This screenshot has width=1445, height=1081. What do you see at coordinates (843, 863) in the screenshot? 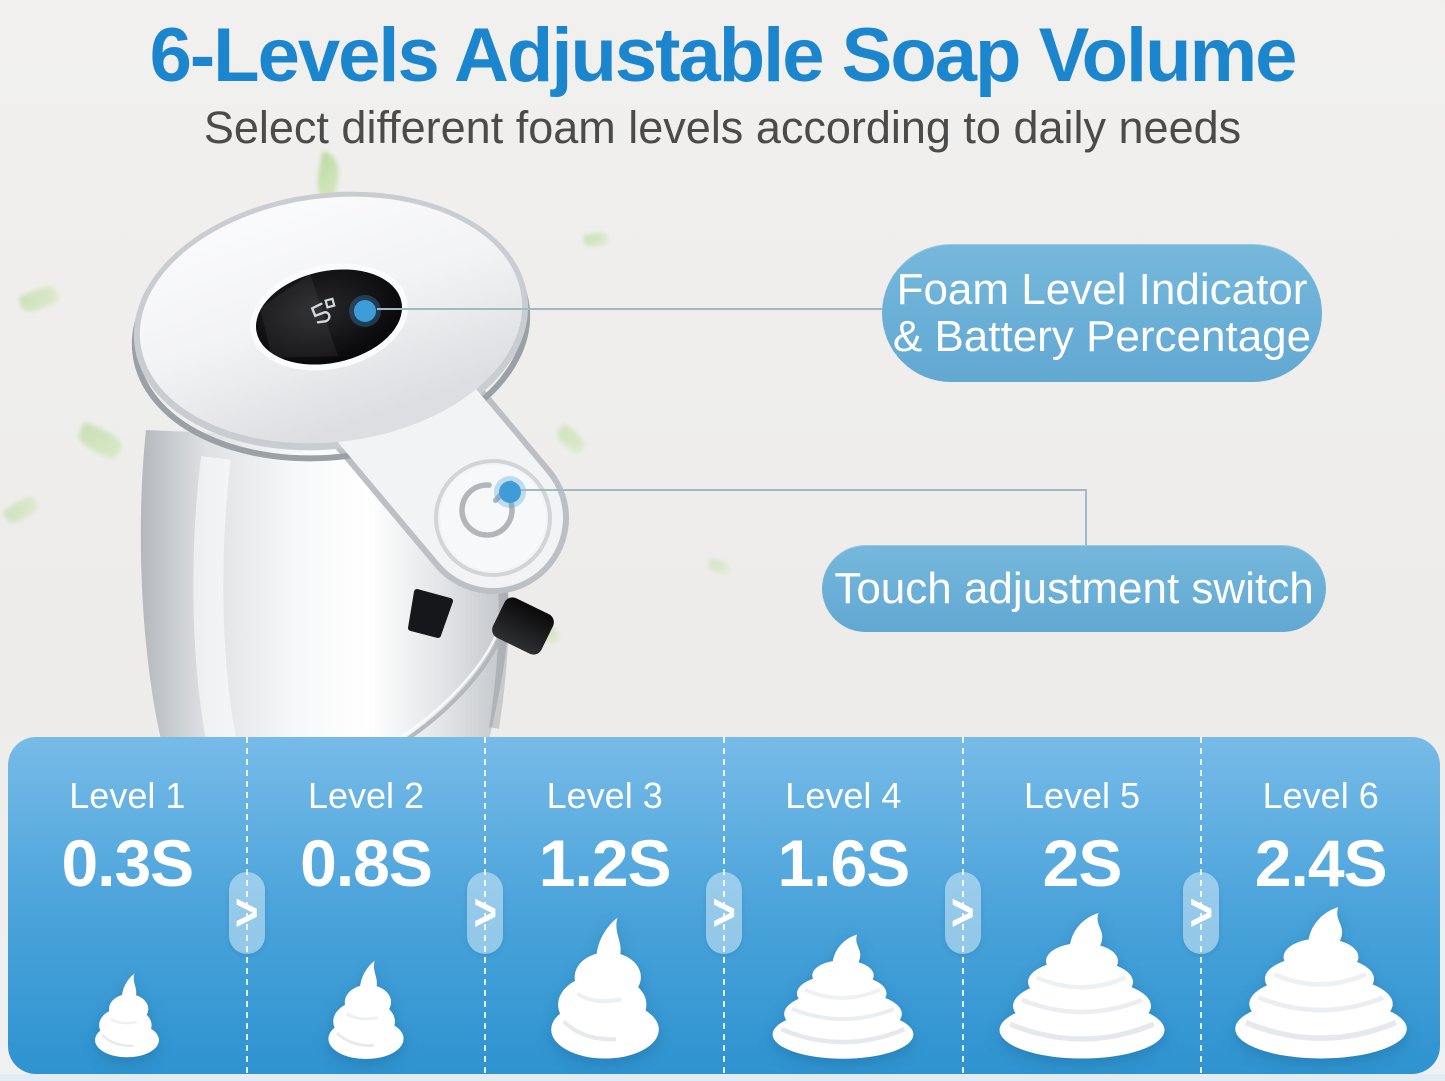
I see `level-time: 1.6S` at bounding box center [843, 863].